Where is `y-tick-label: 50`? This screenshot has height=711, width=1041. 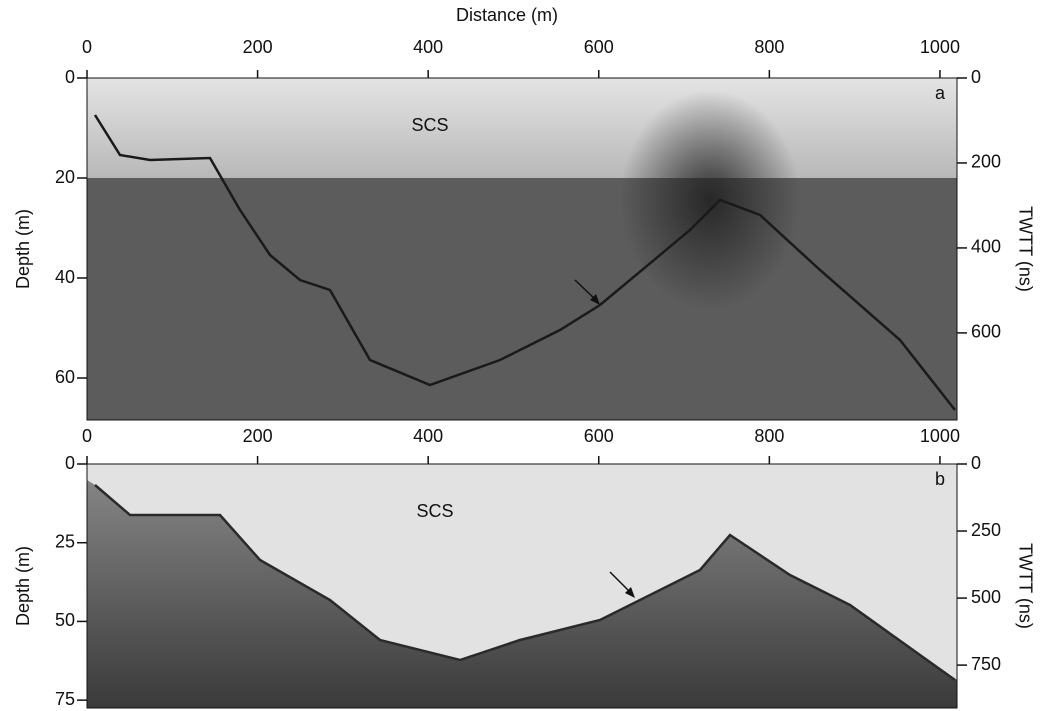
y-tick-label: 50 is located at coordinates (65, 620).